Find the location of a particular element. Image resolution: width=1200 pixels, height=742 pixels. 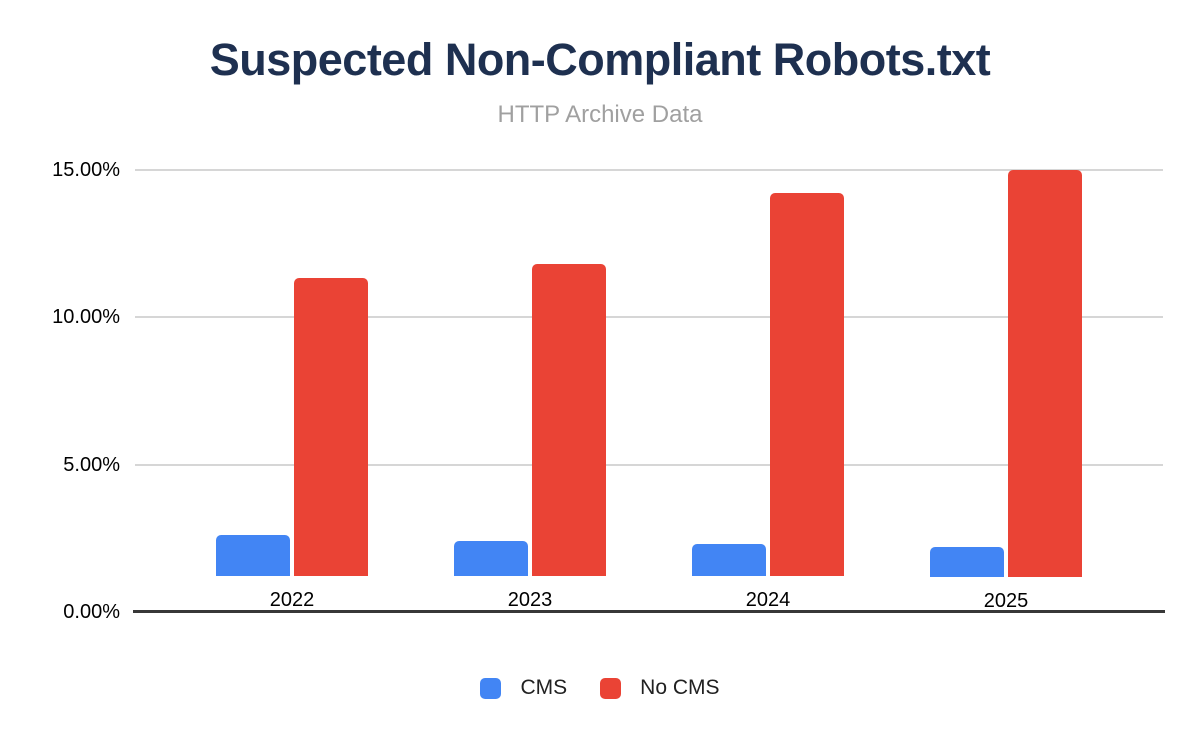

bar-group-2023: 2023 is located at coordinates (530, 391).